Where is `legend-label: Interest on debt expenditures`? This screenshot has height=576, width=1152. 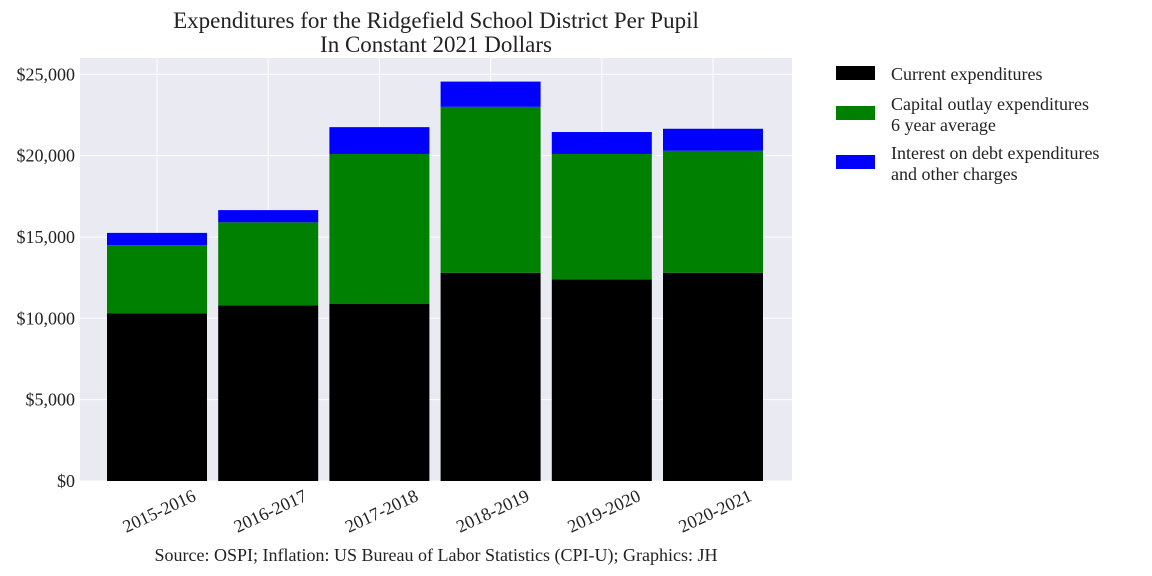
legend-label: Interest on debt expenditures is located at coordinates (995, 153).